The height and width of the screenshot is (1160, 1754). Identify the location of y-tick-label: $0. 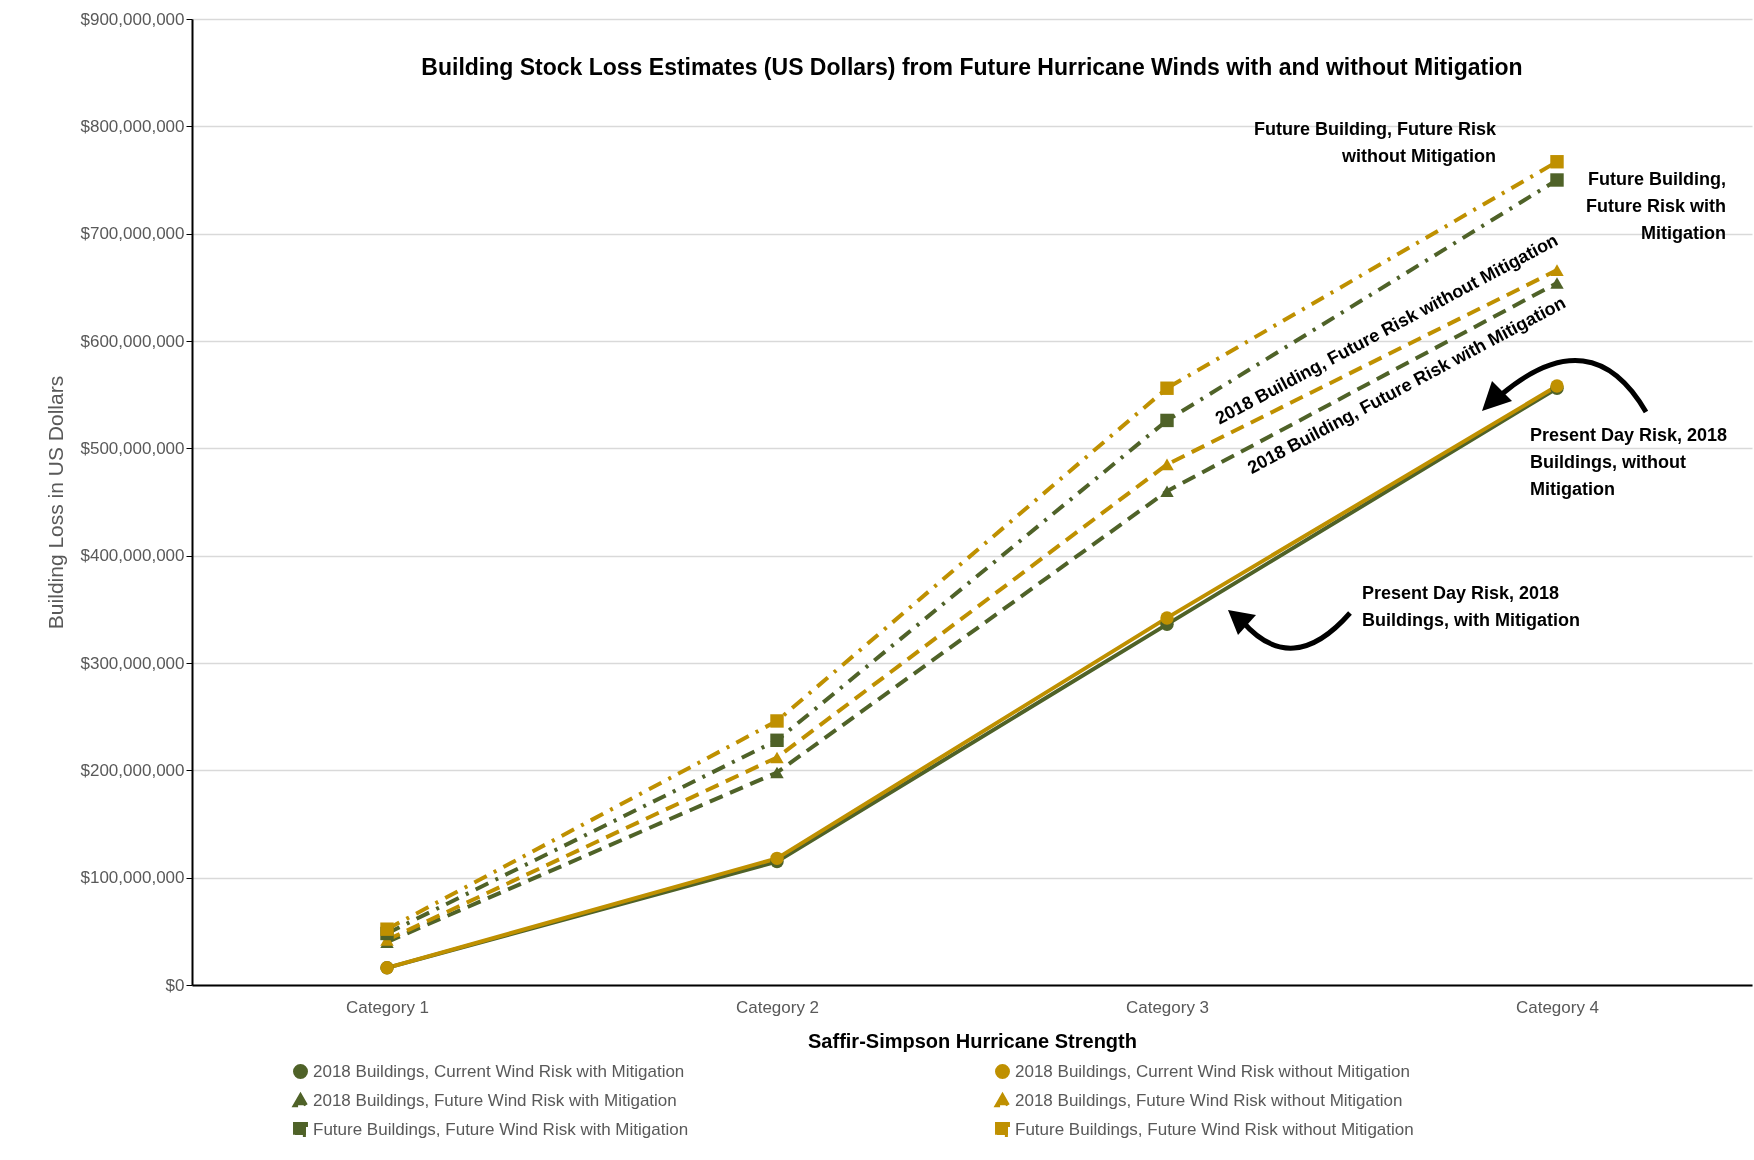
(175, 985).